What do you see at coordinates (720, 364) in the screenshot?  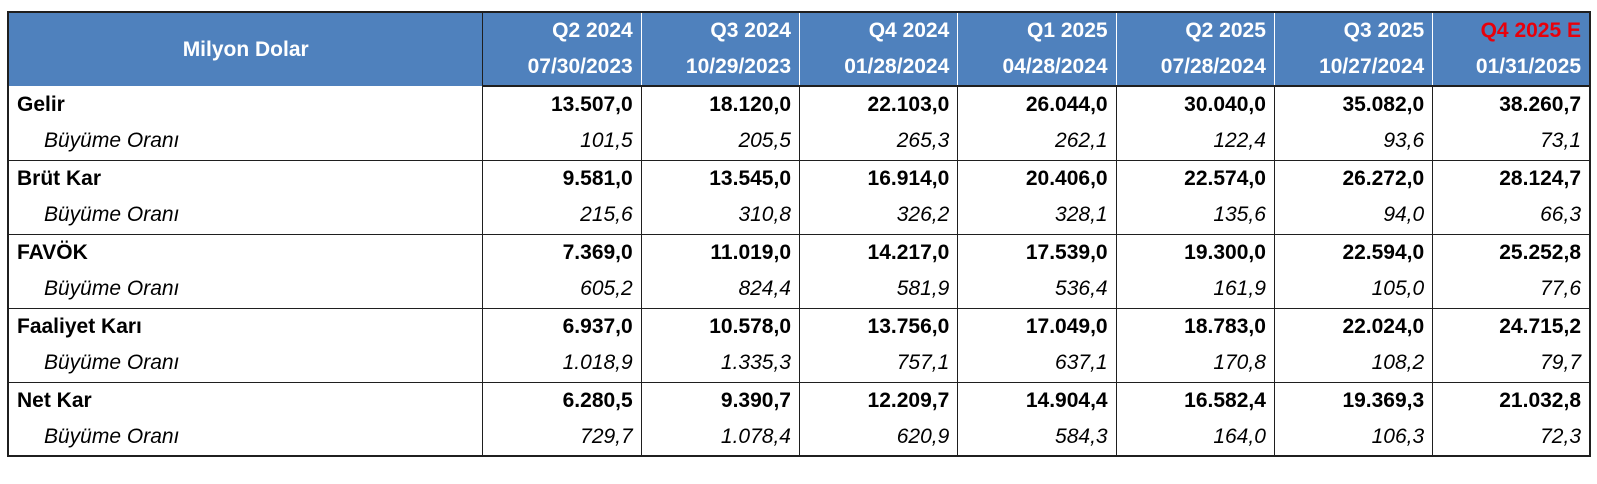 I see `growth-cell: 1.335,3` at bounding box center [720, 364].